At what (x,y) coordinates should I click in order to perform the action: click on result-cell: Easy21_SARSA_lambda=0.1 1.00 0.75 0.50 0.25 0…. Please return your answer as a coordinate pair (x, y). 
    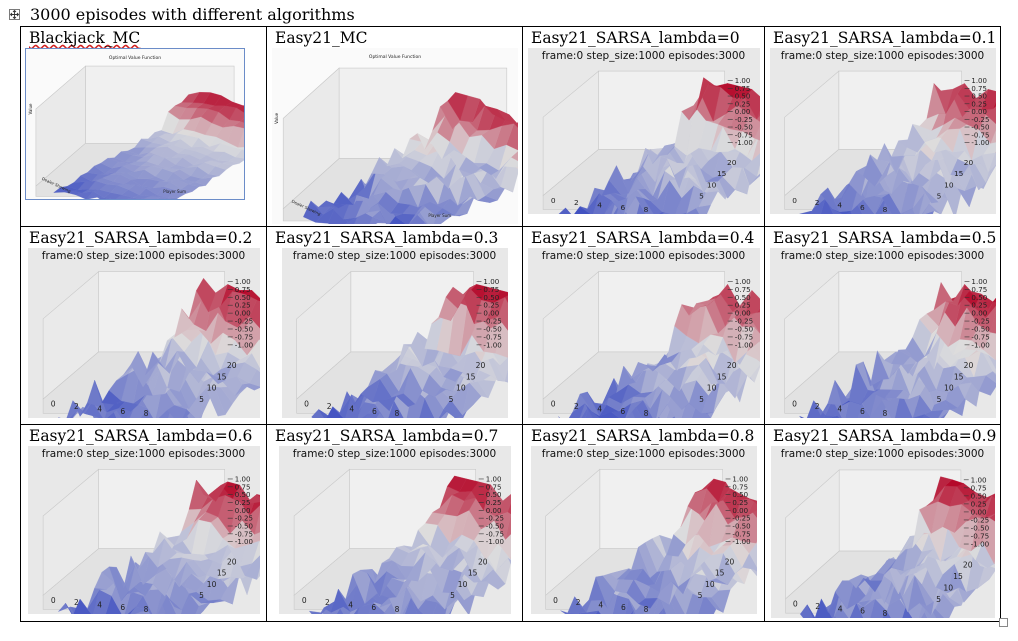
    Looking at the image, I should click on (882, 126).